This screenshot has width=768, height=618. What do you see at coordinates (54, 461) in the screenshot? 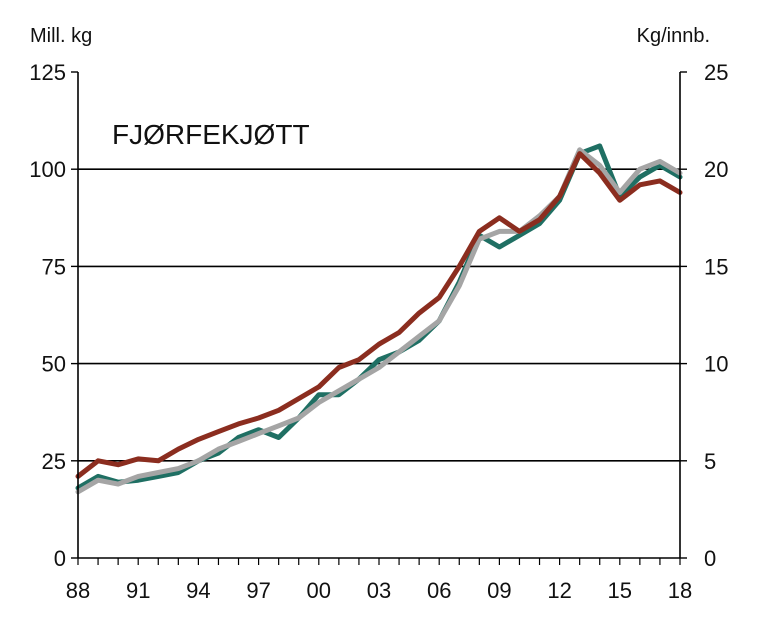
I see `left-y-tick-label: 25` at bounding box center [54, 461].